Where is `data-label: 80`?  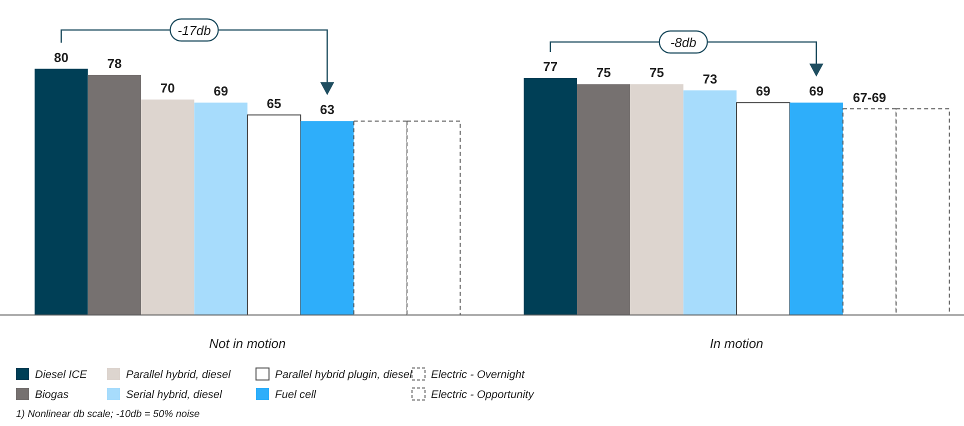
data-label: 80 is located at coordinates (61, 57).